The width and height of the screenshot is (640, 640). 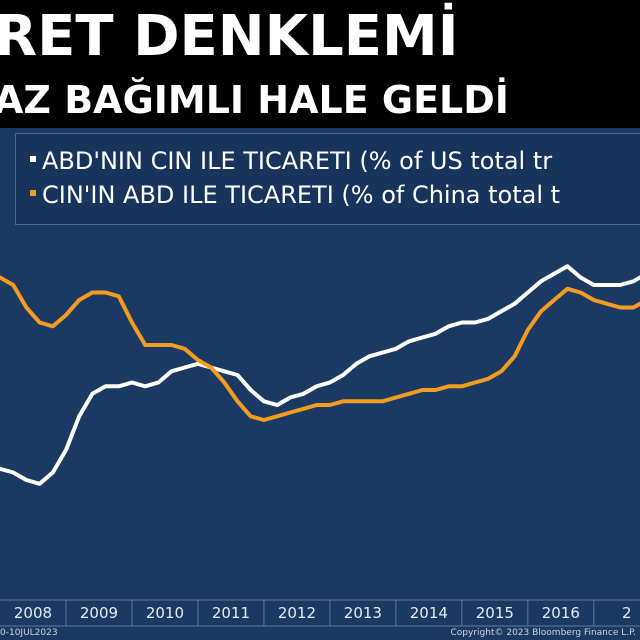 I want to click on x-tick-label: 2009, so click(x=99, y=613).